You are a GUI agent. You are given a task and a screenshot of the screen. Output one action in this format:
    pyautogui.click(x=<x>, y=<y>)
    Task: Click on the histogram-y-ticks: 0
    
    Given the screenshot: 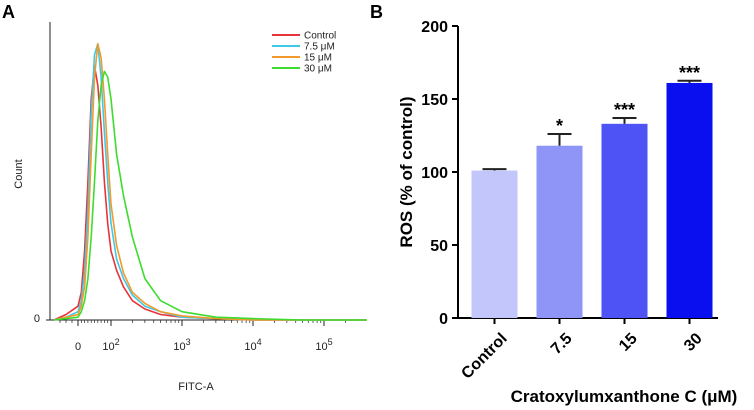 What is the action you would take?
    pyautogui.click(x=42, y=319)
    